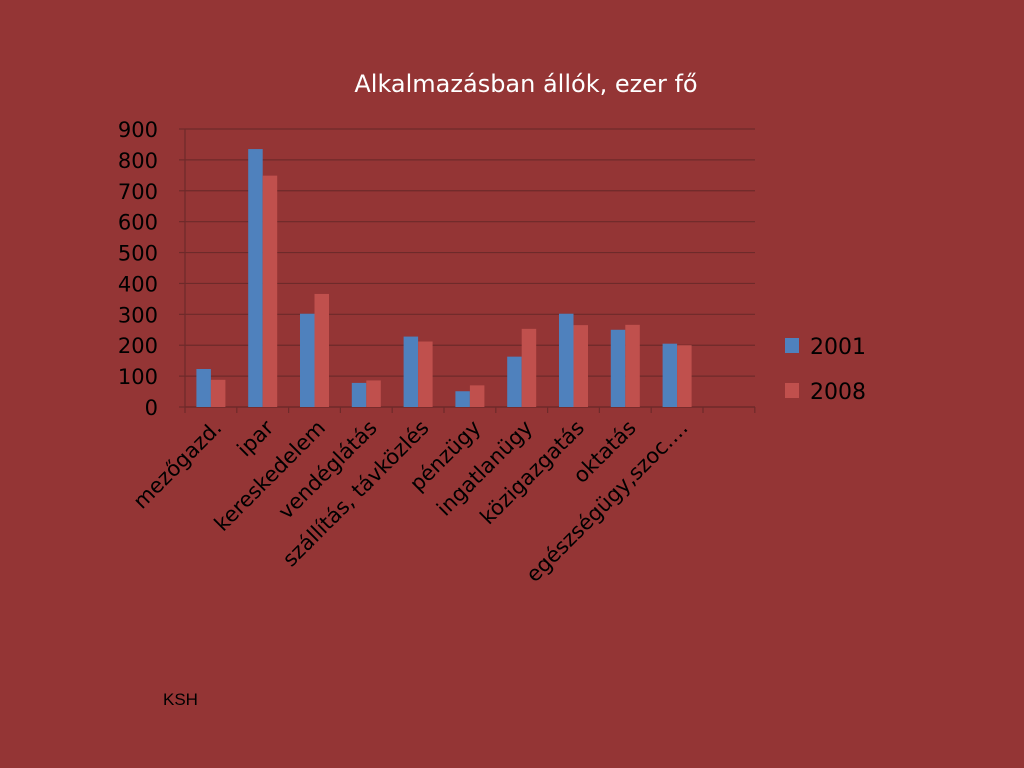 The height and width of the screenshot is (768, 1024). Describe the element at coordinates (151, 408) in the screenshot. I see `y-tick-label: 0` at that location.